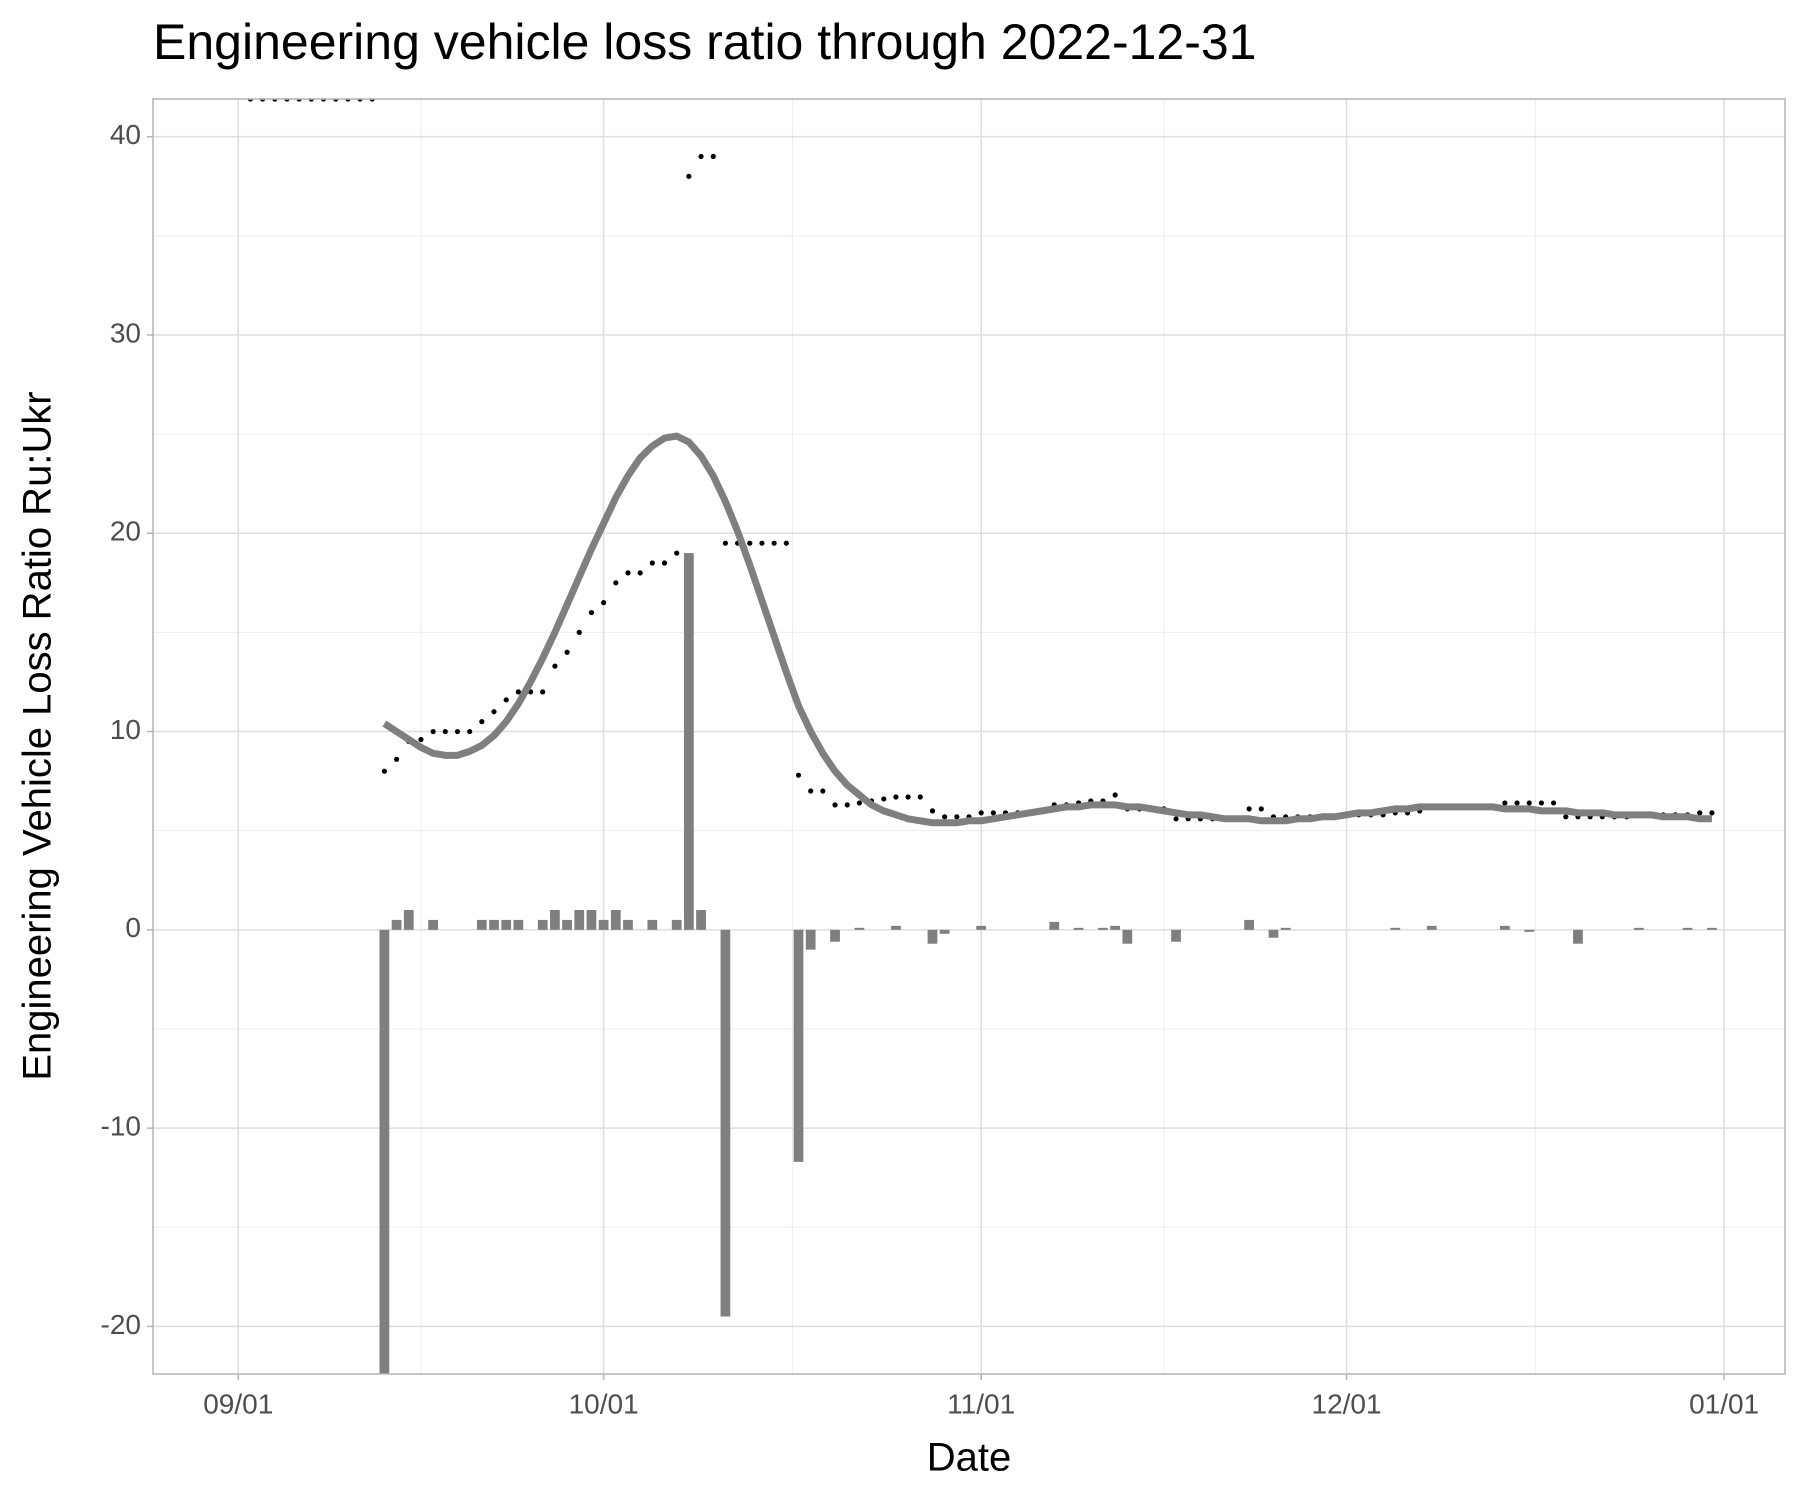 This screenshot has height=1500, width=1800. I want to click on x-tick-label: 12/01, so click(1347, 1403).